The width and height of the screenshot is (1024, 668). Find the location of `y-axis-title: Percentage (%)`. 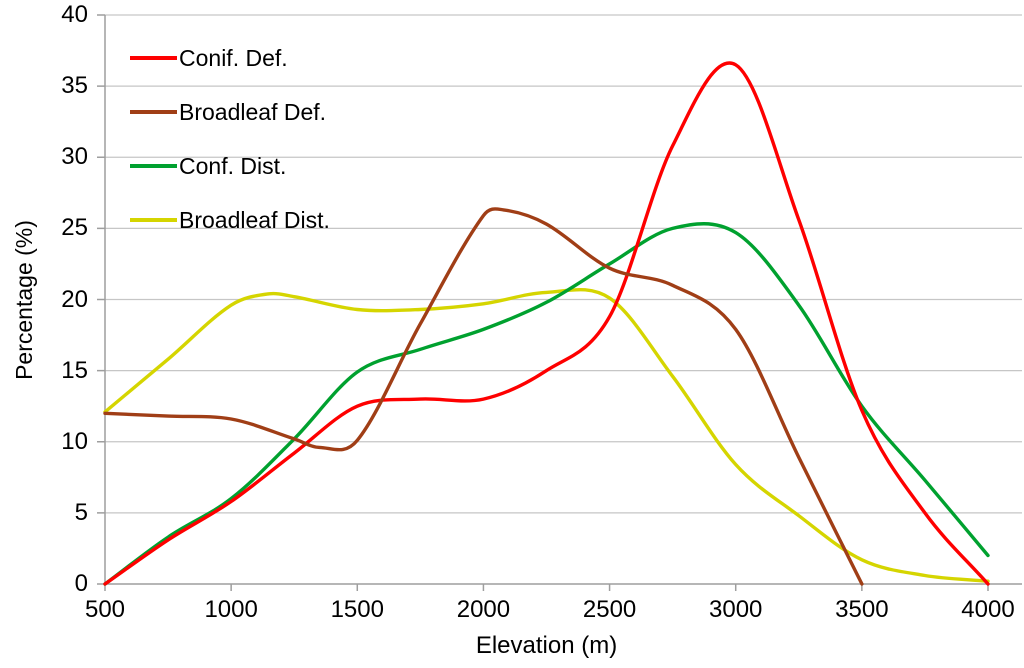

y-axis-title: Percentage (%) is located at coordinates (24, 300).